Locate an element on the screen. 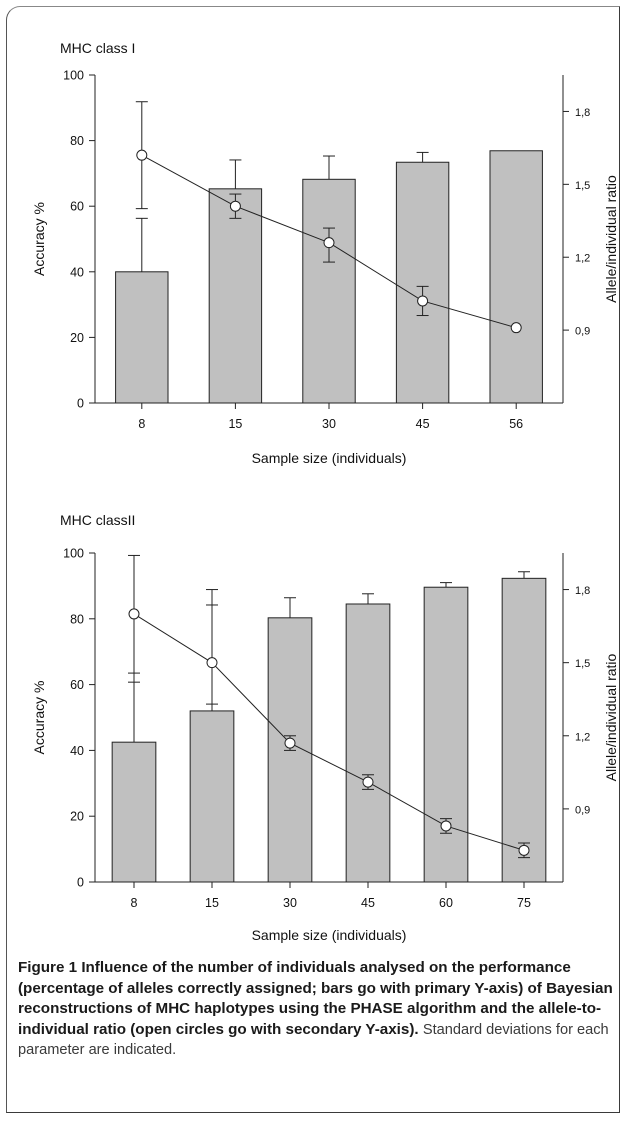  chart1-xtick-label-8: 8 is located at coordinates (141, 424).